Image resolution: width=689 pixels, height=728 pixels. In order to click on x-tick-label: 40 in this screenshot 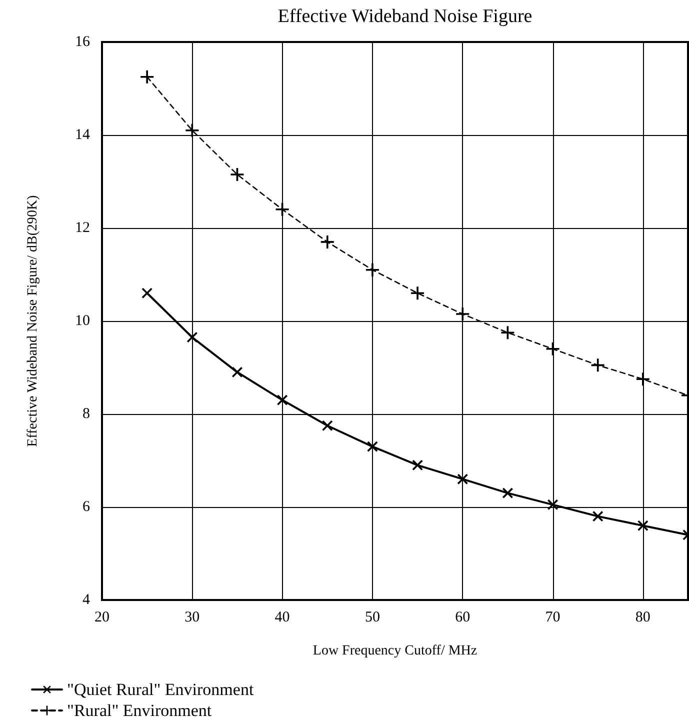, I will do `click(282, 618)`.